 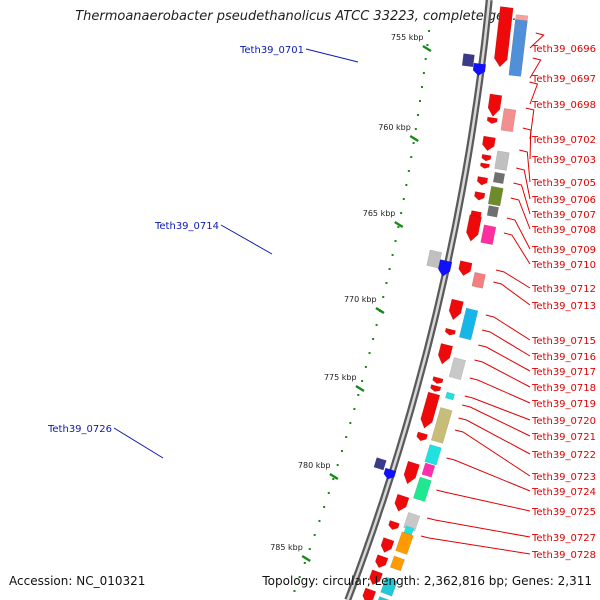 What do you see at coordinates (360, 299) in the screenshot?
I see `tick-label: 770 kbp` at bounding box center [360, 299].